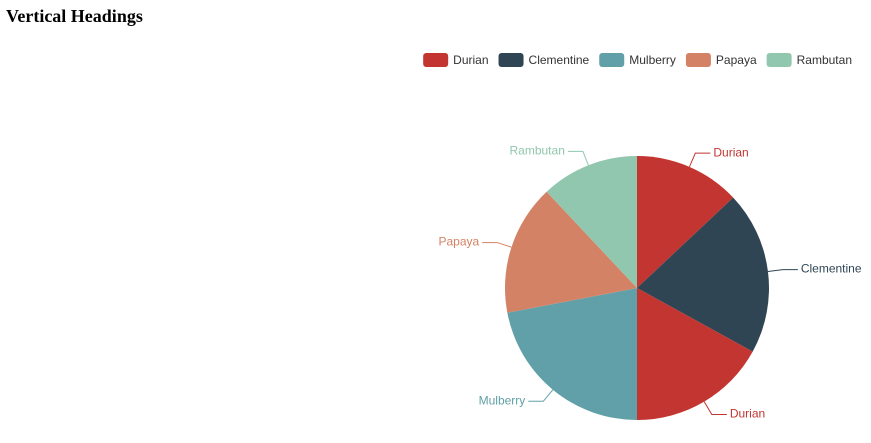  I want to click on legend-label: Clementine, so click(559, 60).